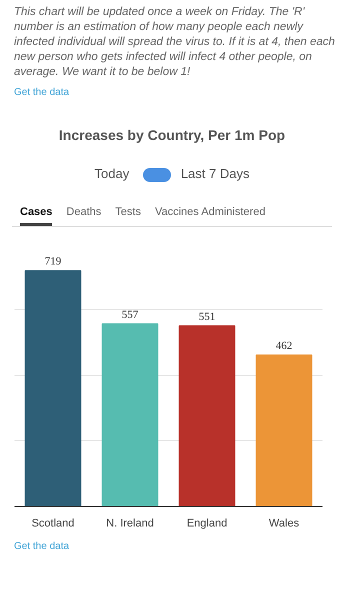  I want to click on x-tick-label: N. Ireland, so click(130, 524).